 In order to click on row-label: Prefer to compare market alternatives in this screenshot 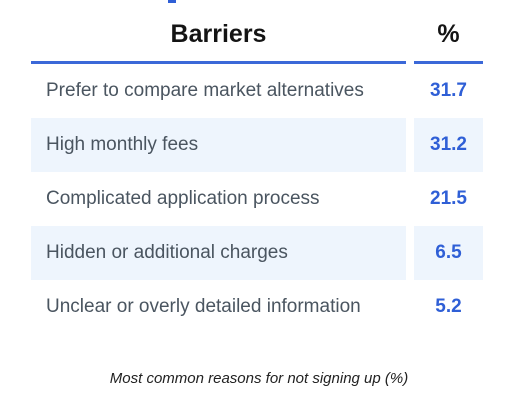, I will do `click(205, 90)`.